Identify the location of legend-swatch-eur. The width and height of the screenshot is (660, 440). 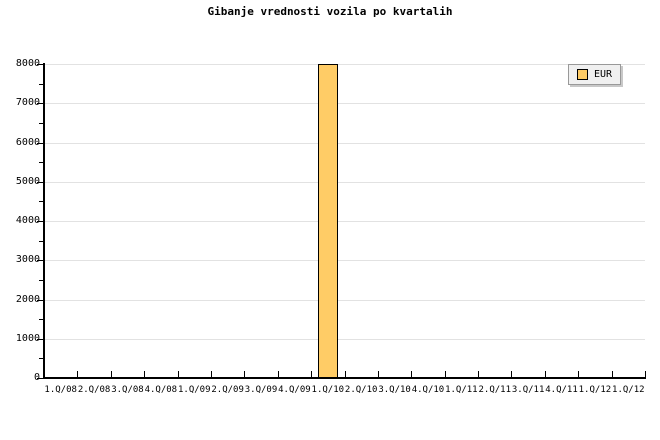
(582, 74).